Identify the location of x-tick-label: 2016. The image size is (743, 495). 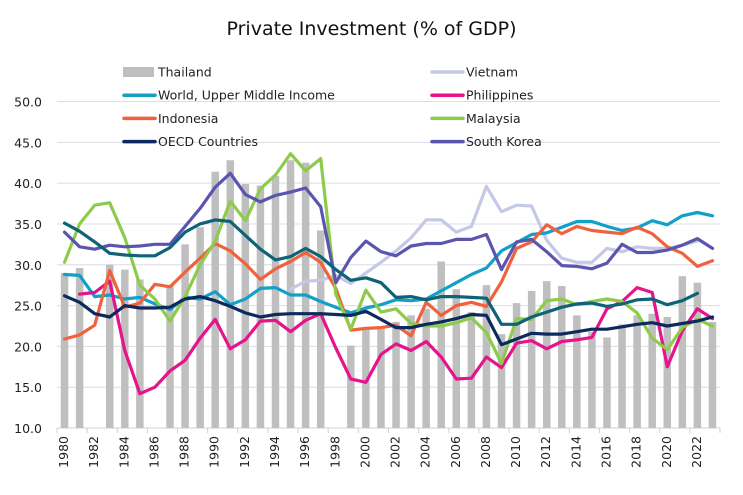
(605, 452).